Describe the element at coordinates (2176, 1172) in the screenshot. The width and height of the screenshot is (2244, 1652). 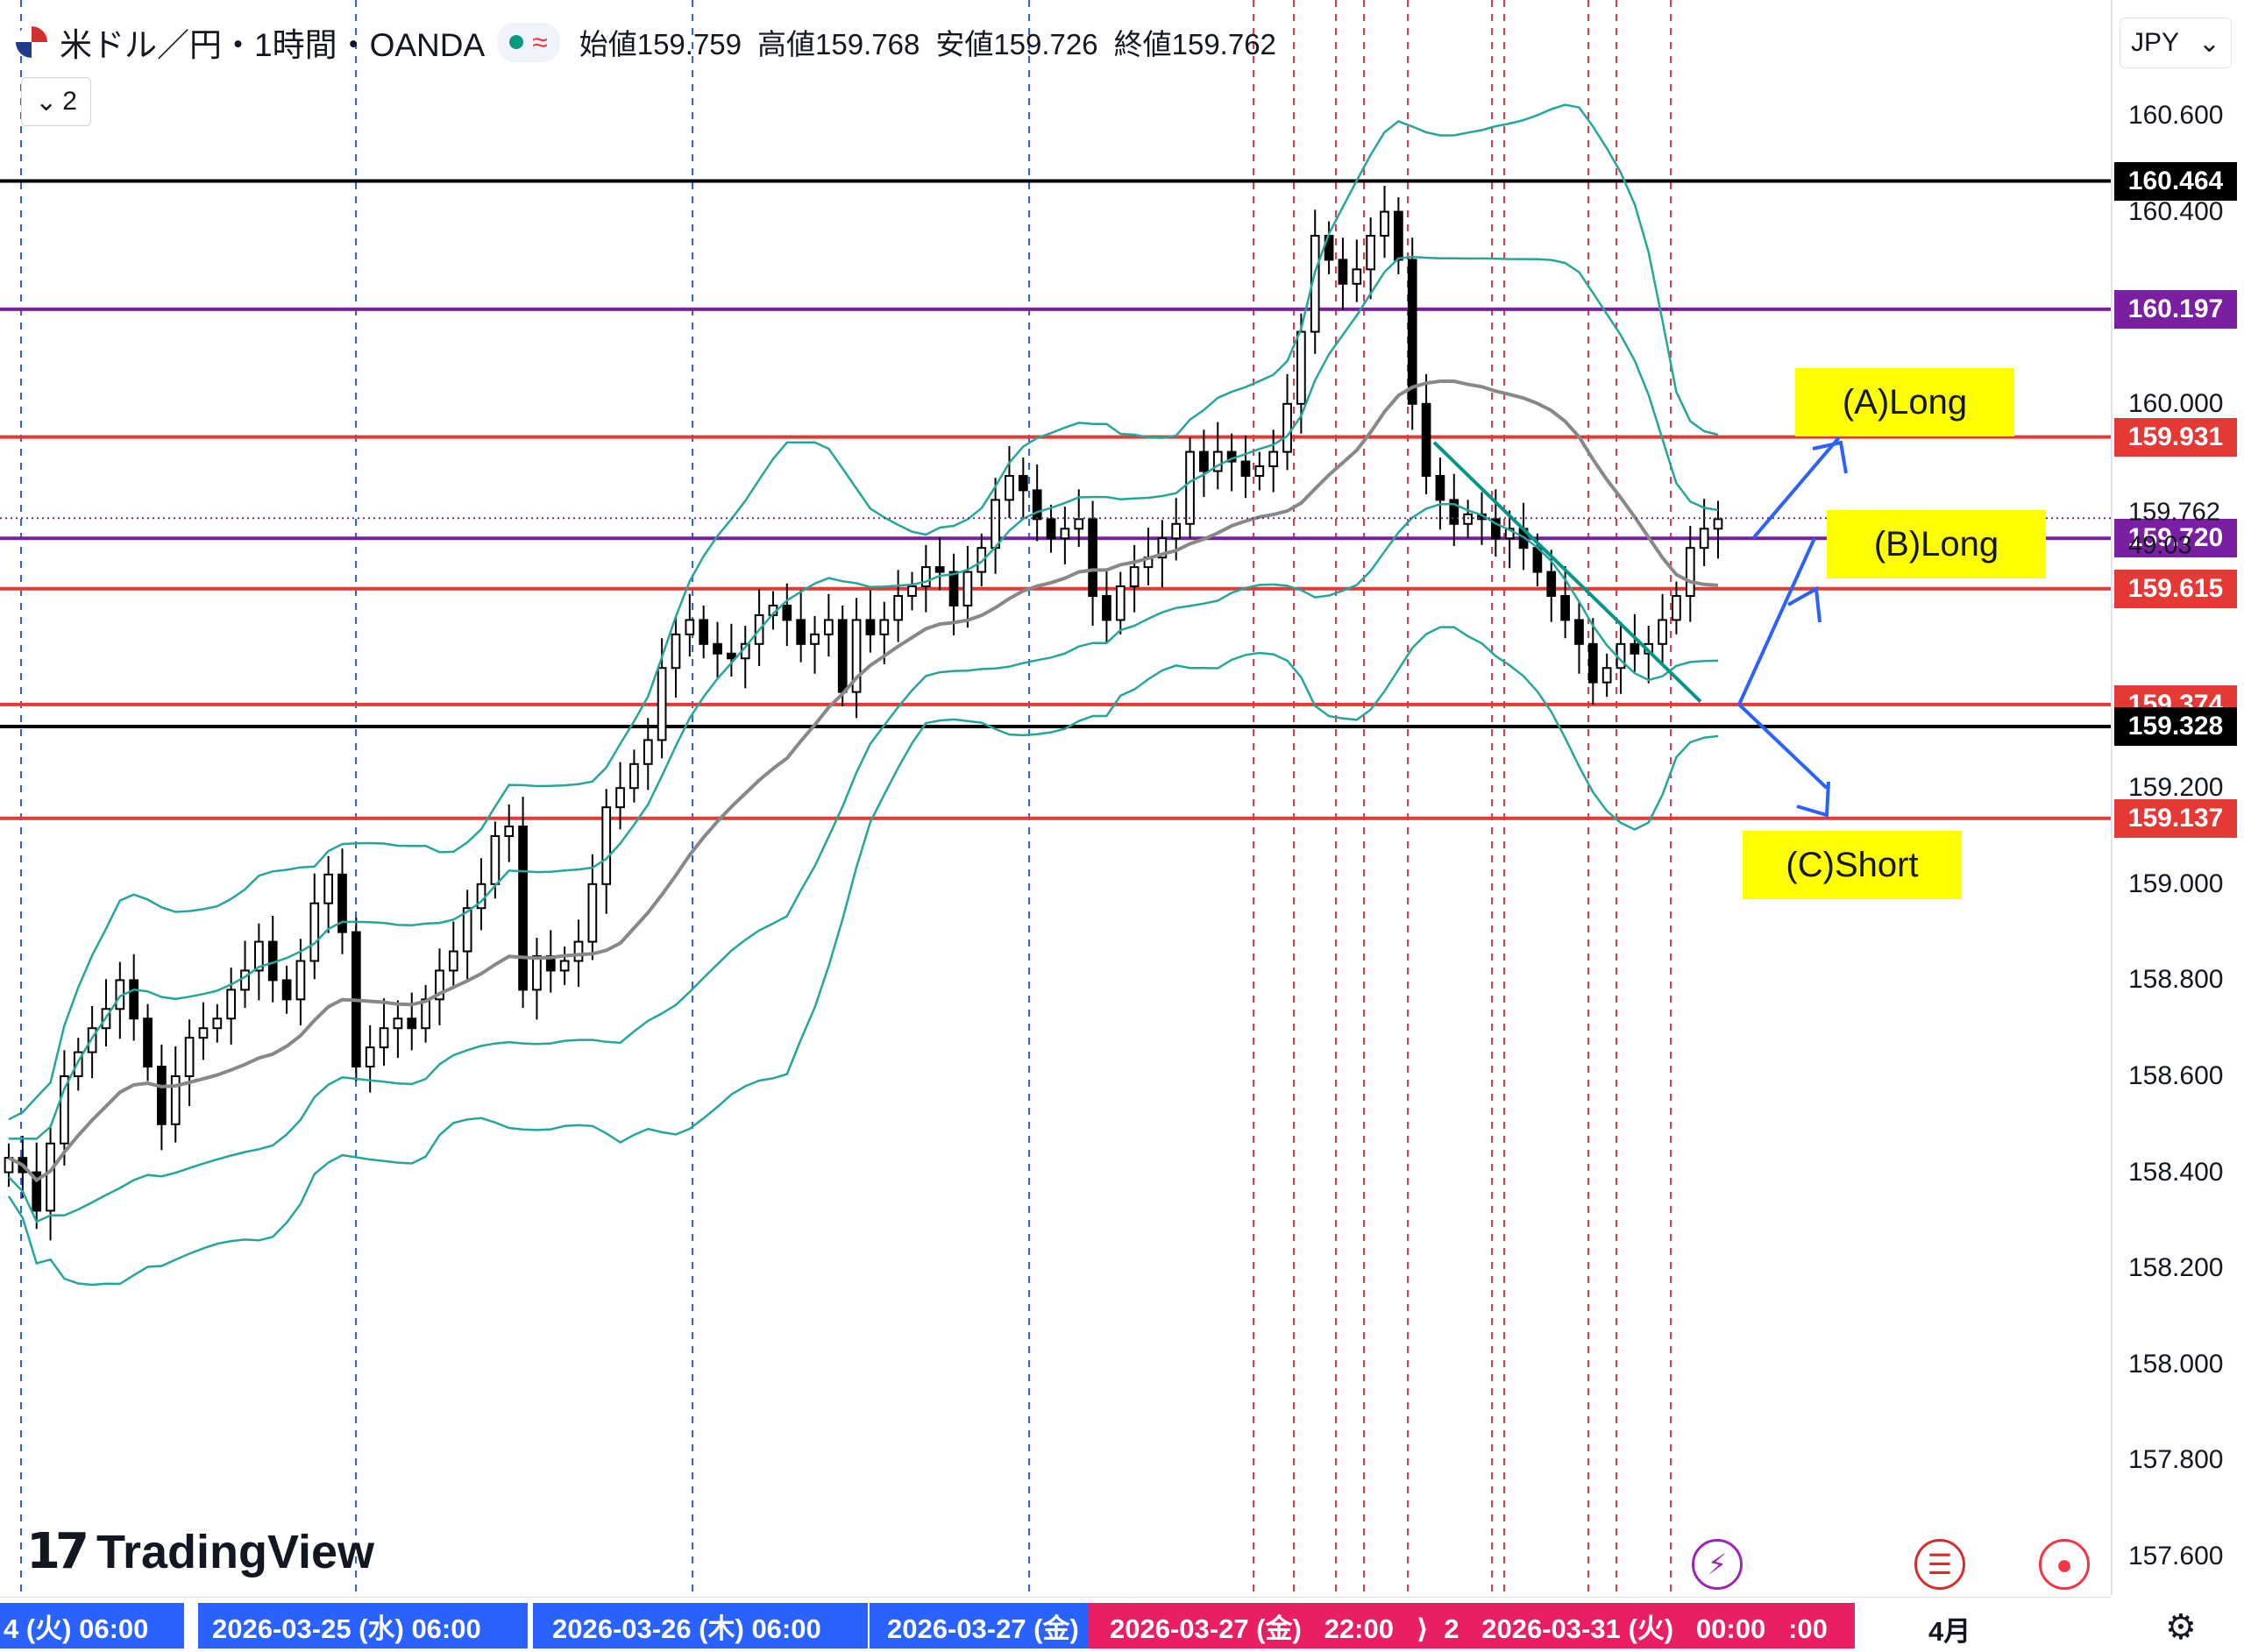
I see `y-tick-label: 158.400` at that location.